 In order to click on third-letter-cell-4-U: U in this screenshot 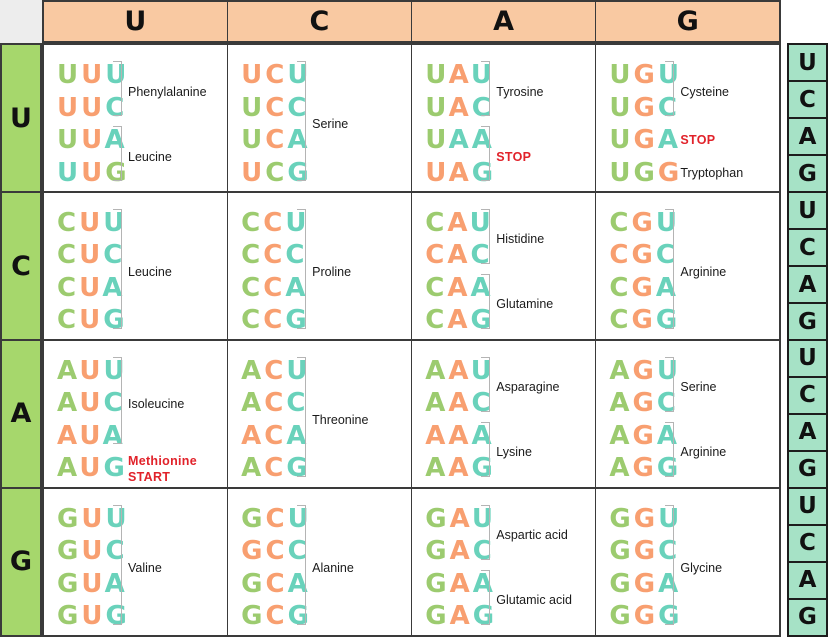, I will do `click(807, 210)`.